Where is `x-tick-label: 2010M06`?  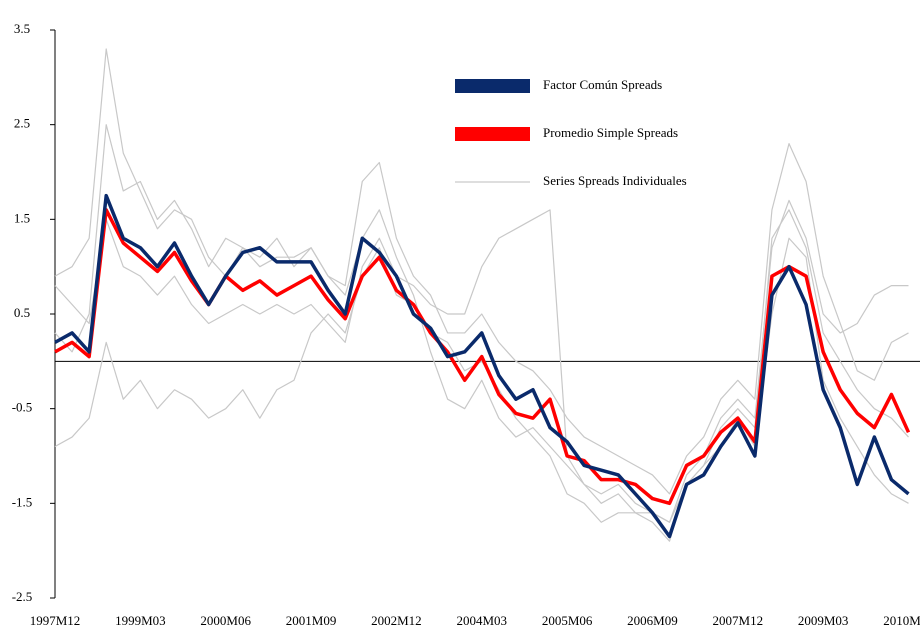
x-tick-label: 2010M06 is located at coordinates (901, 620).